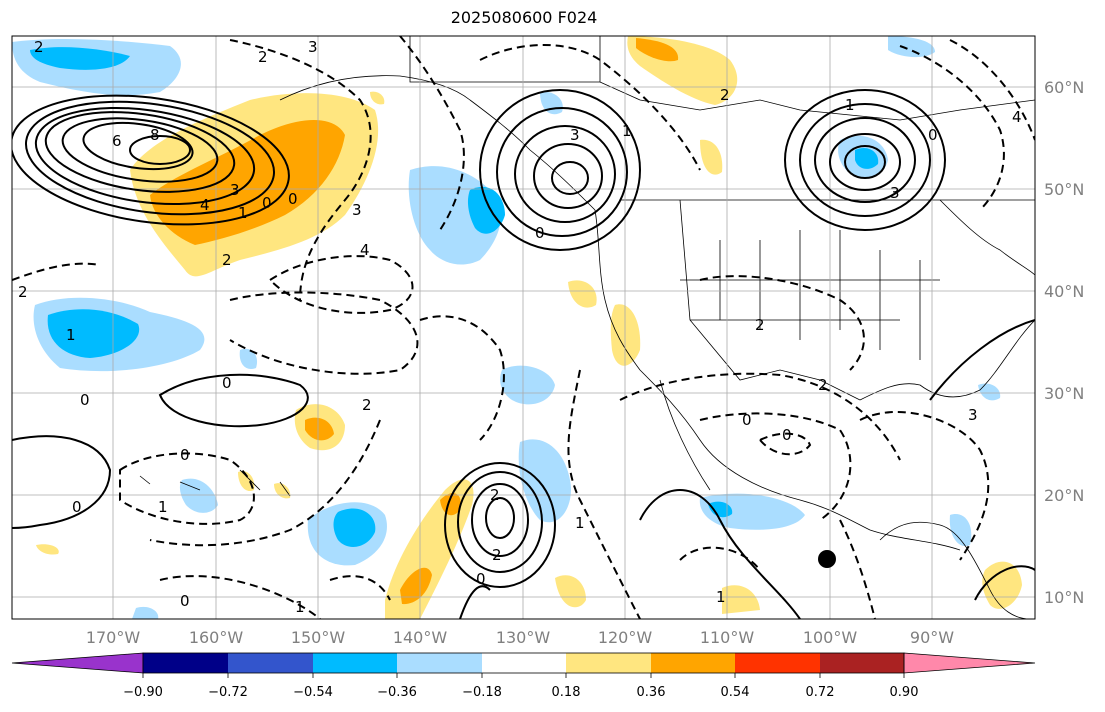  What do you see at coordinates (1064, 495) in the screenshot?
I see `lat-label: 20°N` at bounding box center [1064, 495].